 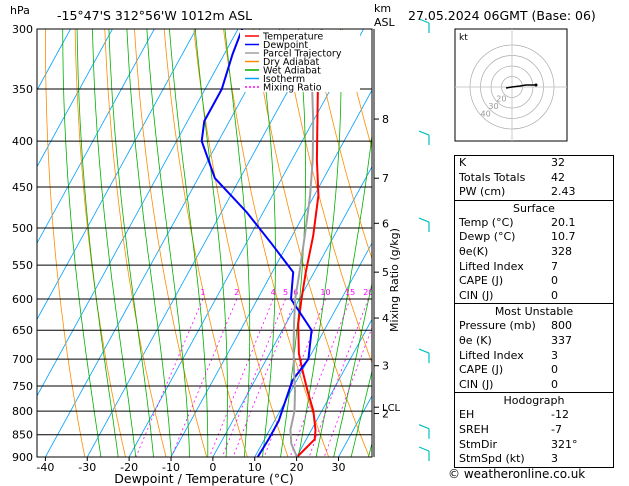 What do you see at coordinates (534, 341) in the screenshot?
I see `table-row: θe (K) 337` at bounding box center [534, 341].